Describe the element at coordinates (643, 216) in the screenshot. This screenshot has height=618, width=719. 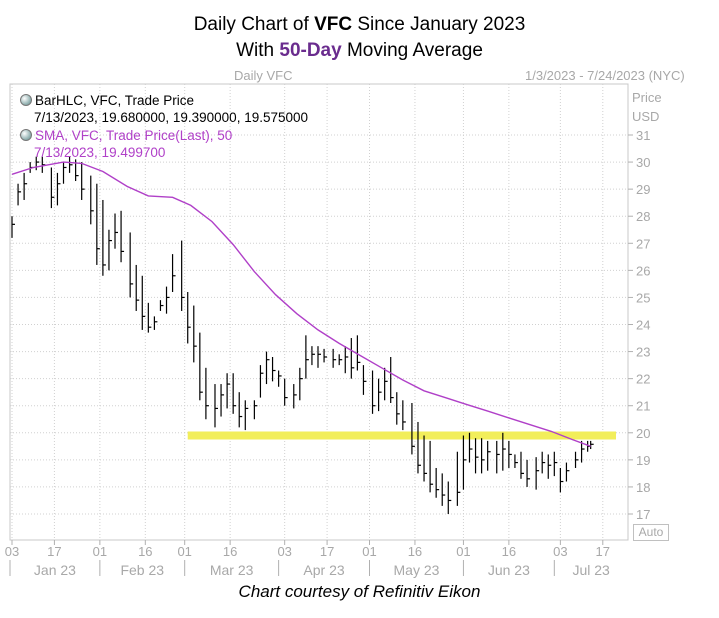
I see `y-tick-label: 28` at that location.